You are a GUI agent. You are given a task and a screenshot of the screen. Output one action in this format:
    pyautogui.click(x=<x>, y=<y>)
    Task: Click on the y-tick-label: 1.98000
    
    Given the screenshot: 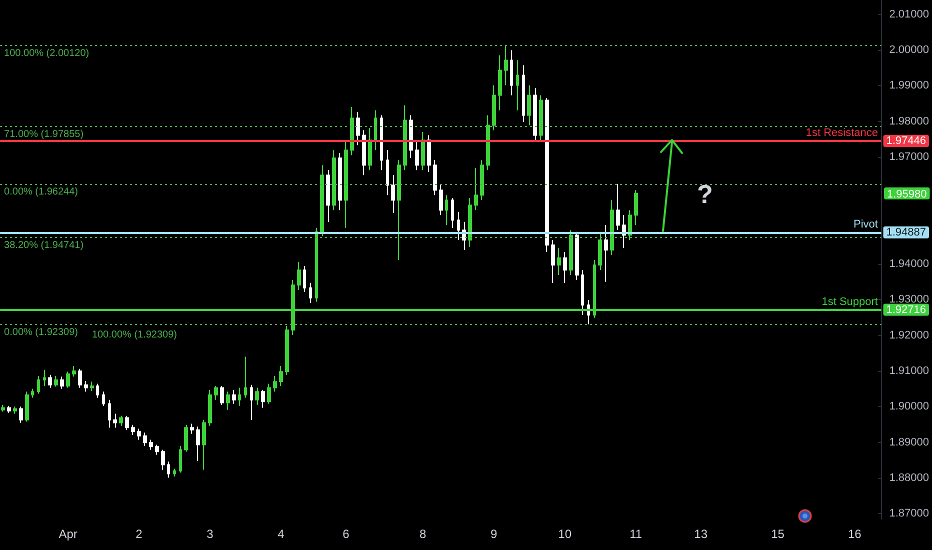 What is the action you would take?
    pyautogui.click(x=909, y=121)
    